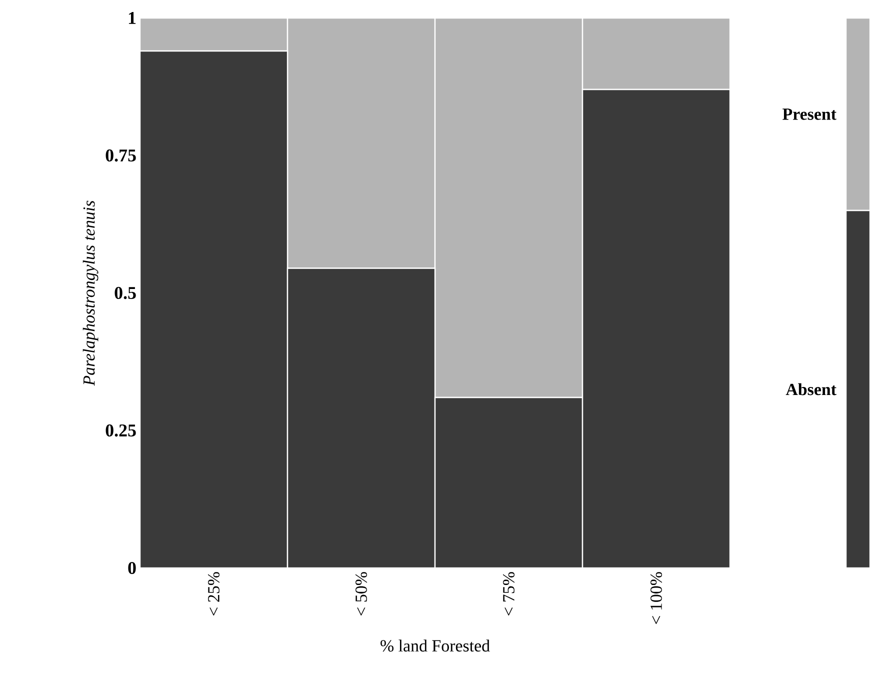 The width and height of the screenshot is (875, 679). What do you see at coordinates (121, 155) in the screenshot?
I see `y-tick-label: 0.75` at bounding box center [121, 155].